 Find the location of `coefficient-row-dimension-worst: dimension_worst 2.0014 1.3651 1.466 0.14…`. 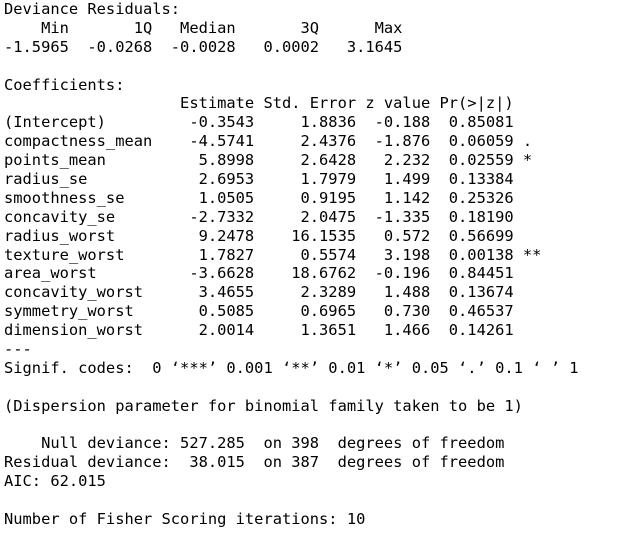

coefficient-row-dimension-worst: dimension_worst 2.0014 1.3651 1.466 0.14… is located at coordinates (259, 330).